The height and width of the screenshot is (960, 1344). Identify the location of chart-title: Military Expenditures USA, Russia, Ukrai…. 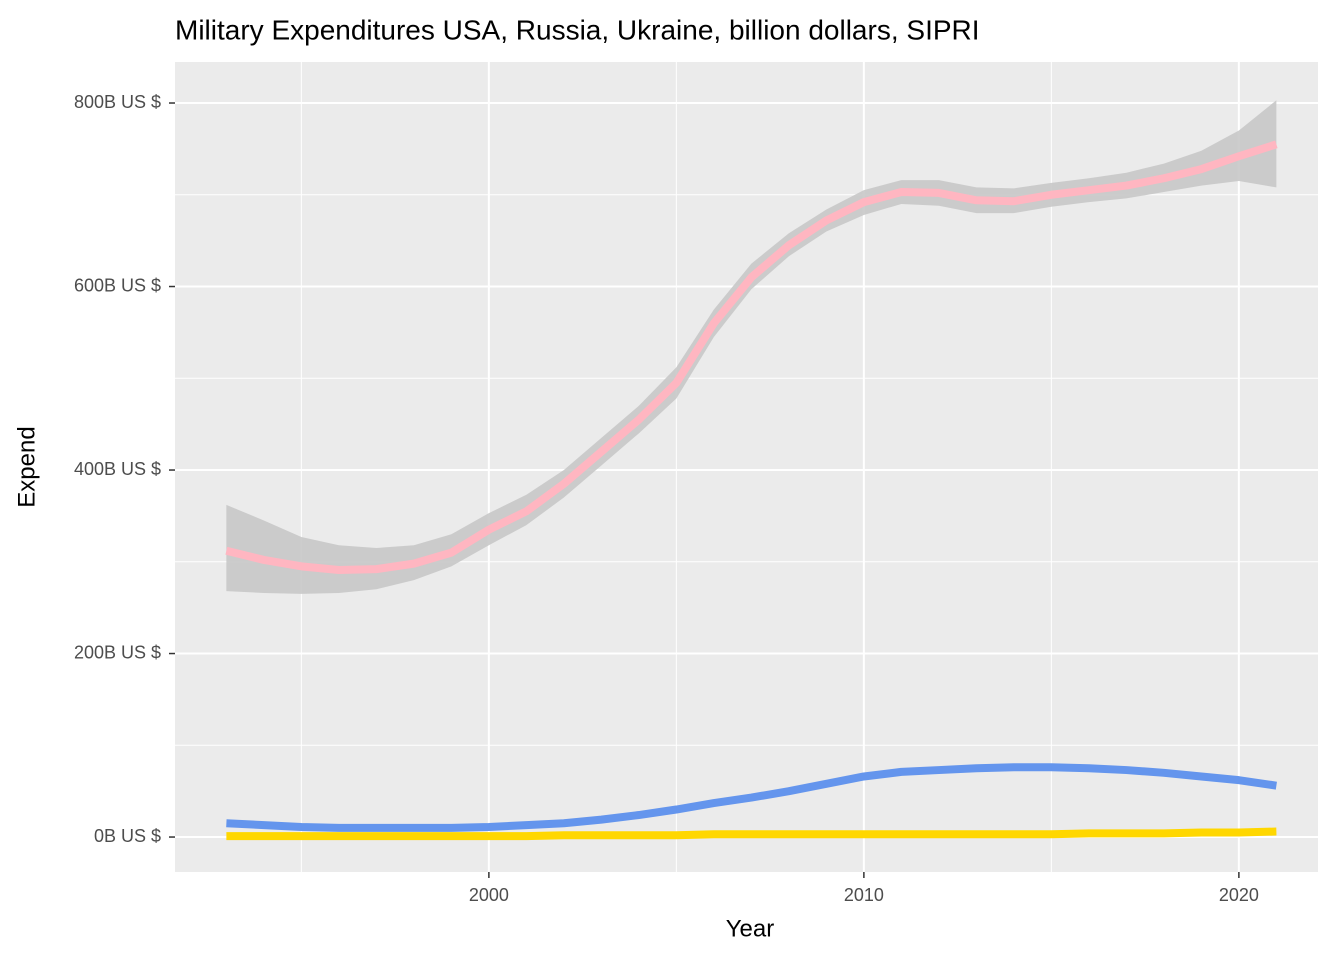
(577, 29).